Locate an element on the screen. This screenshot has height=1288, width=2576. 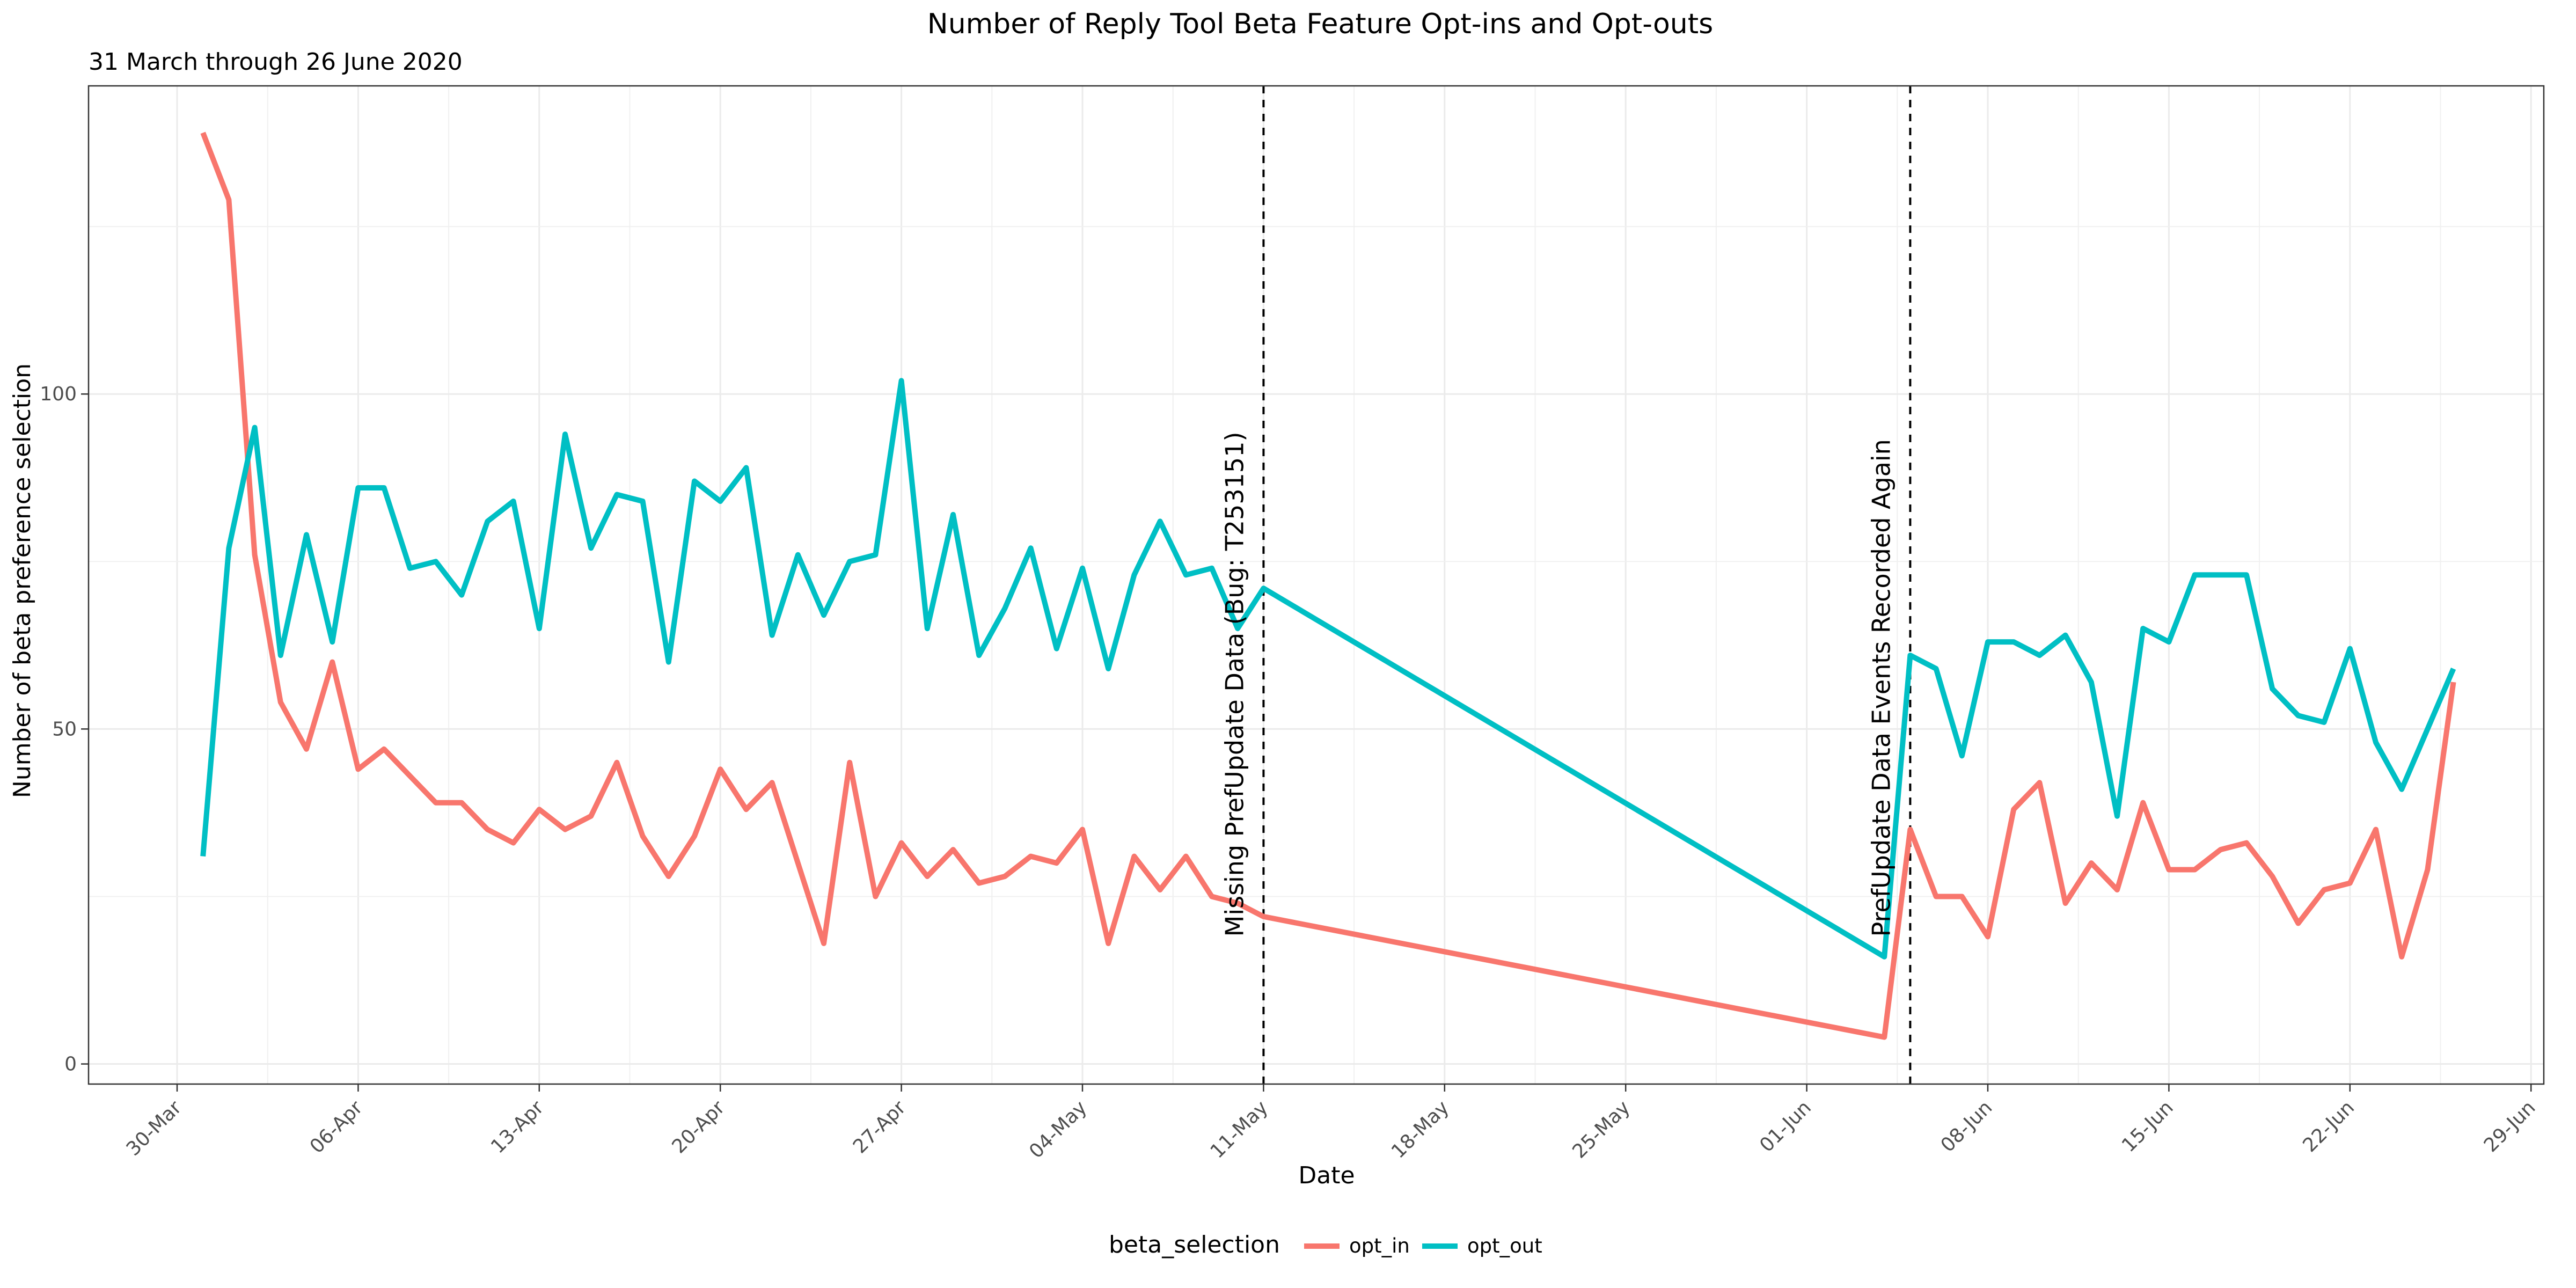
x-tick-label: 11-May is located at coordinates (1239, 1129).